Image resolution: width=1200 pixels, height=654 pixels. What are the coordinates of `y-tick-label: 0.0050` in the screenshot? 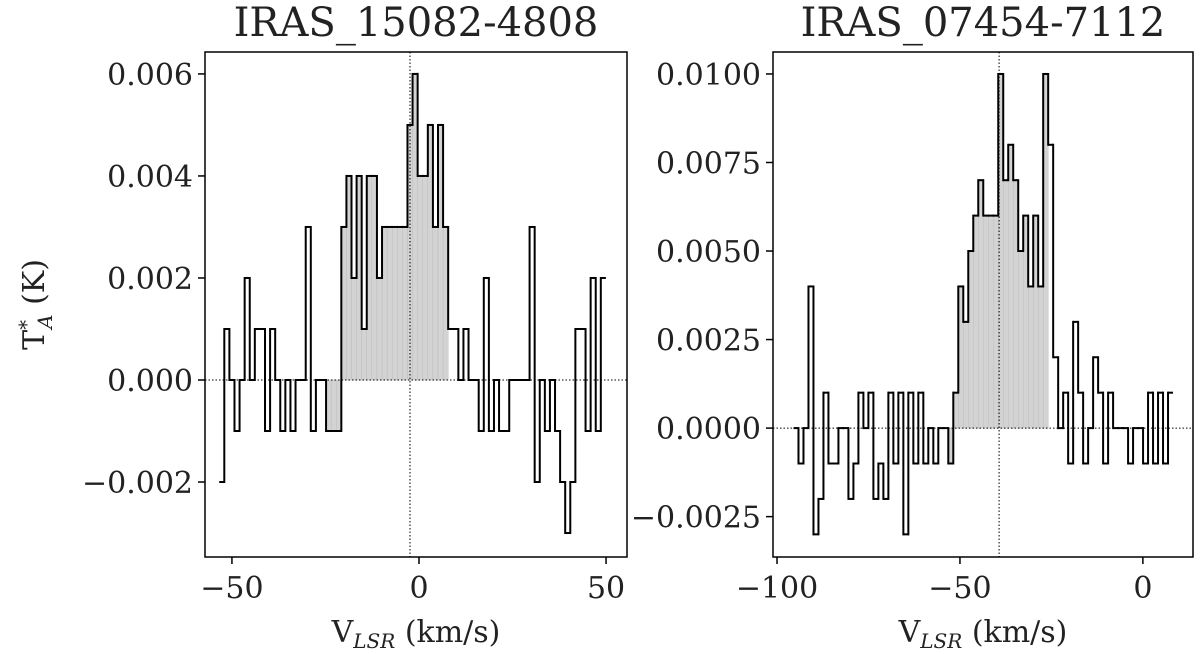 It's located at (708, 252).